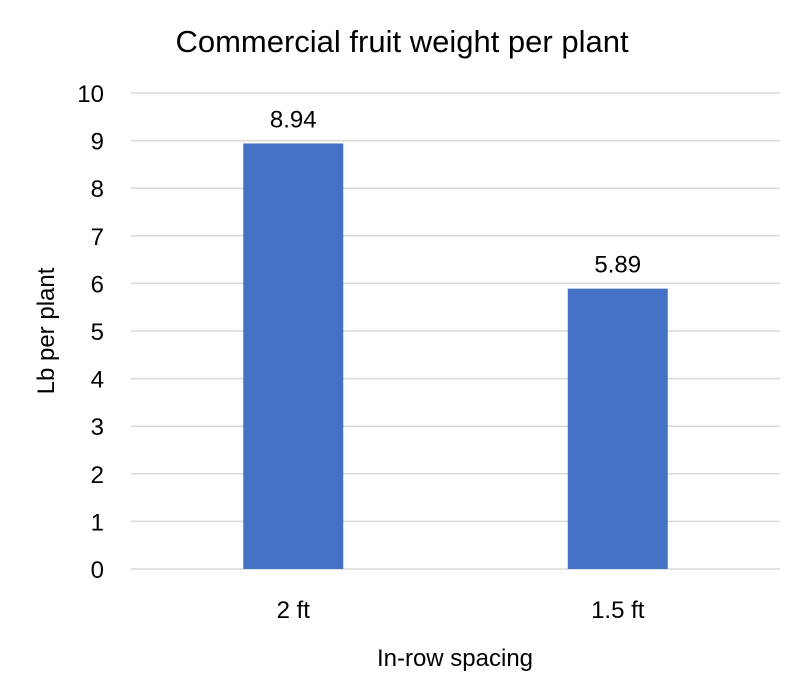 The height and width of the screenshot is (697, 800). What do you see at coordinates (618, 610) in the screenshot?
I see `x-tick-label: 1.5 ft` at bounding box center [618, 610].